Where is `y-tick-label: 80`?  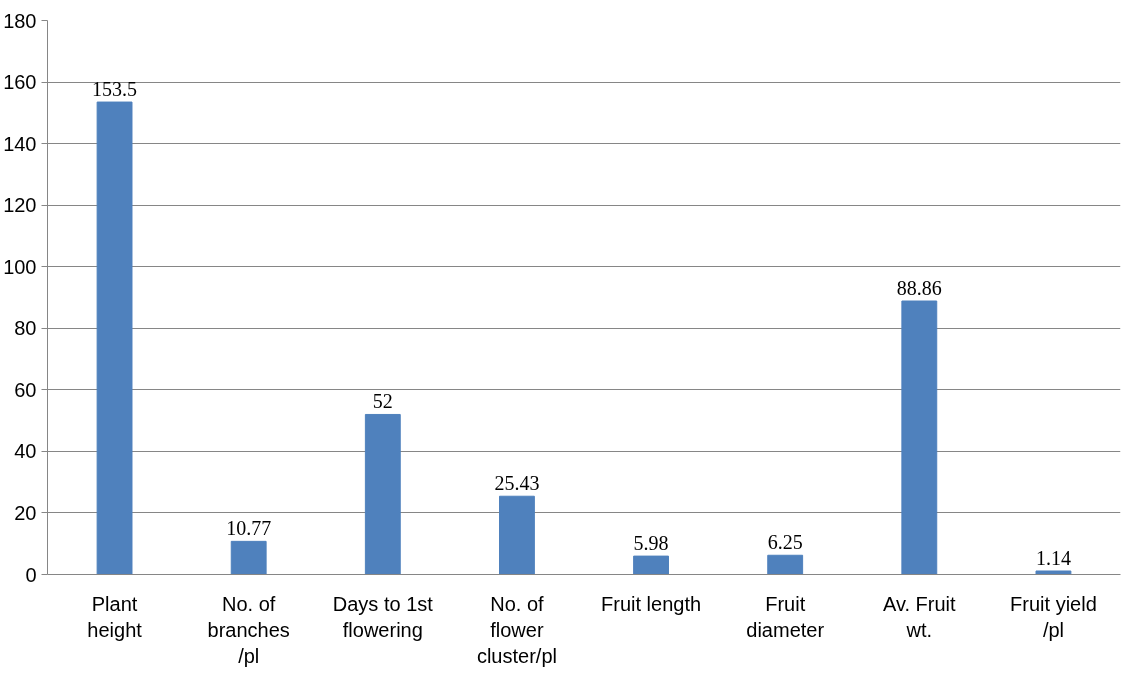
y-tick-label: 80 is located at coordinates (25, 328).